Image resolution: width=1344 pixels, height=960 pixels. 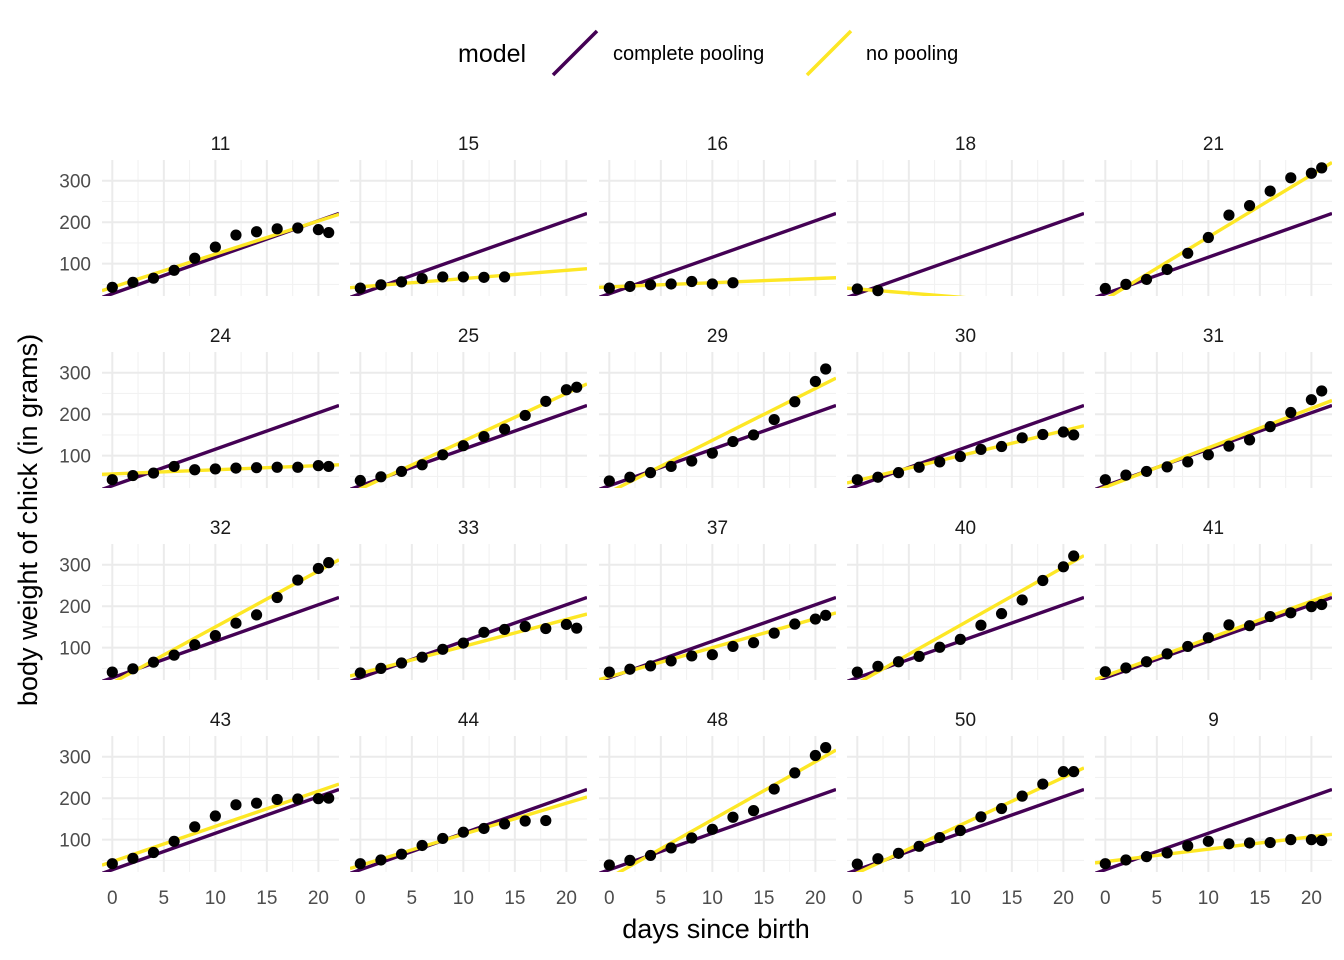 What do you see at coordinates (717, 528) in the screenshot?
I see `facet-label: 37` at bounding box center [717, 528].